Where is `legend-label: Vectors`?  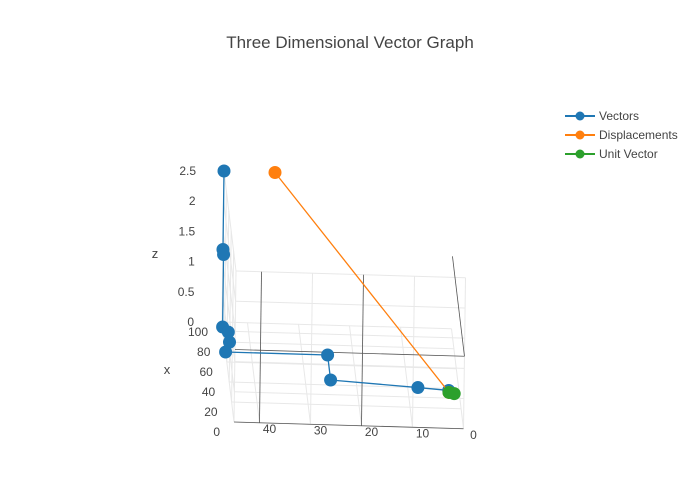 legend-label: Vectors is located at coordinates (619, 115).